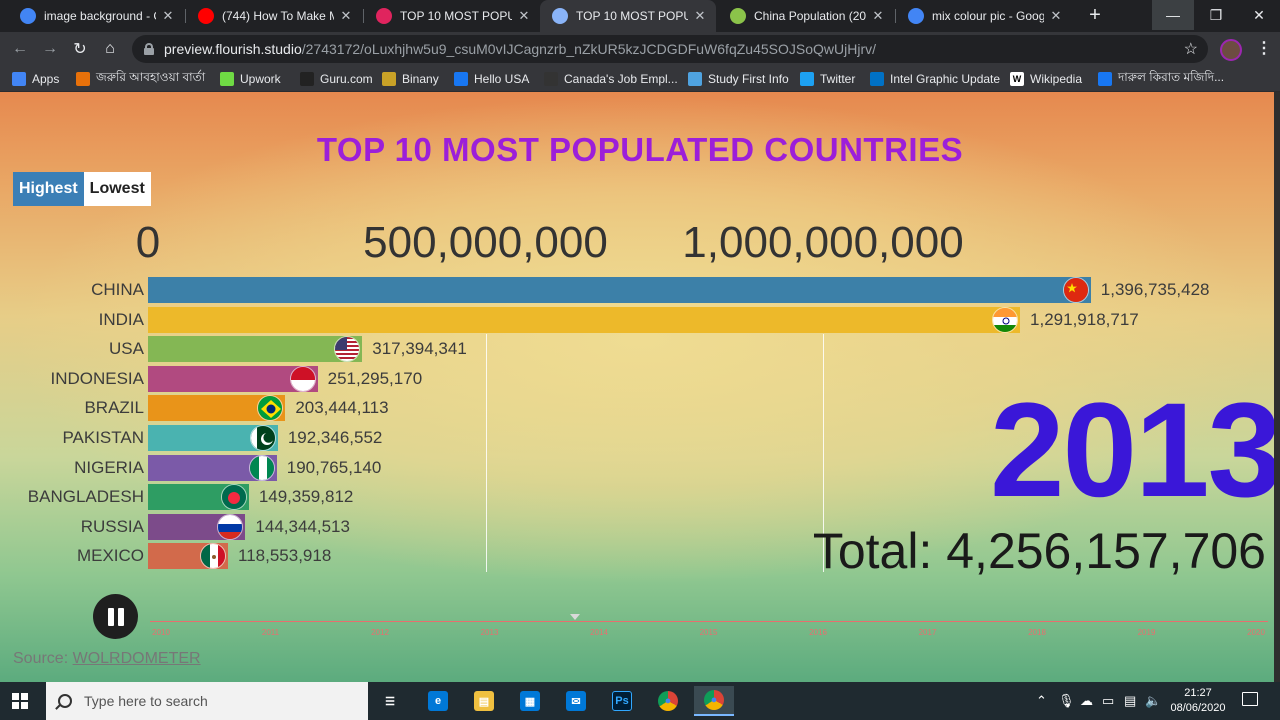  I want to click on bookmark-icon, so click(83, 79).